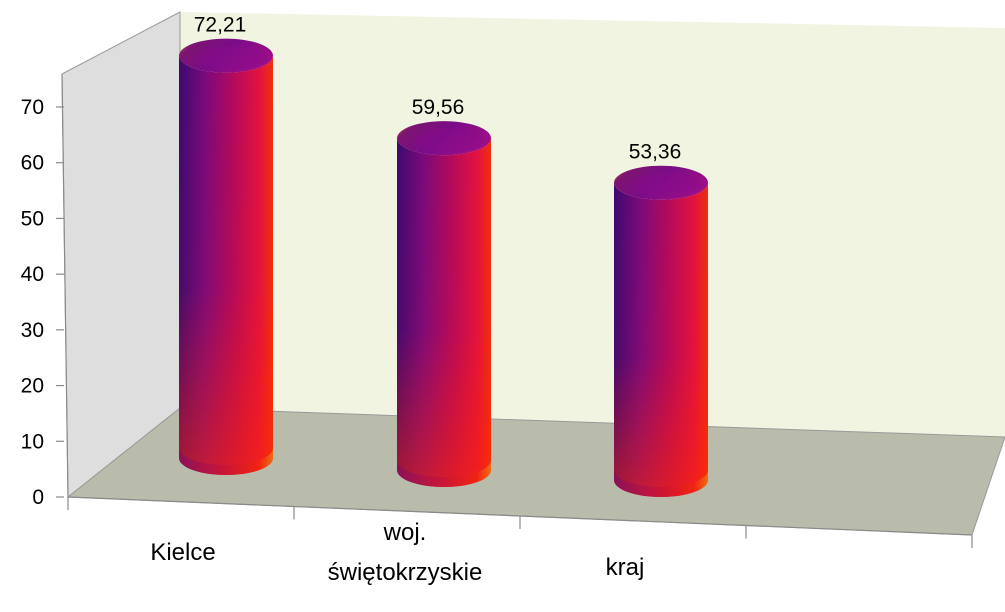 The image size is (1005, 612). Describe the element at coordinates (405, 532) in the screenshot. I see `category-label-1-line-0: woj.` at that location.